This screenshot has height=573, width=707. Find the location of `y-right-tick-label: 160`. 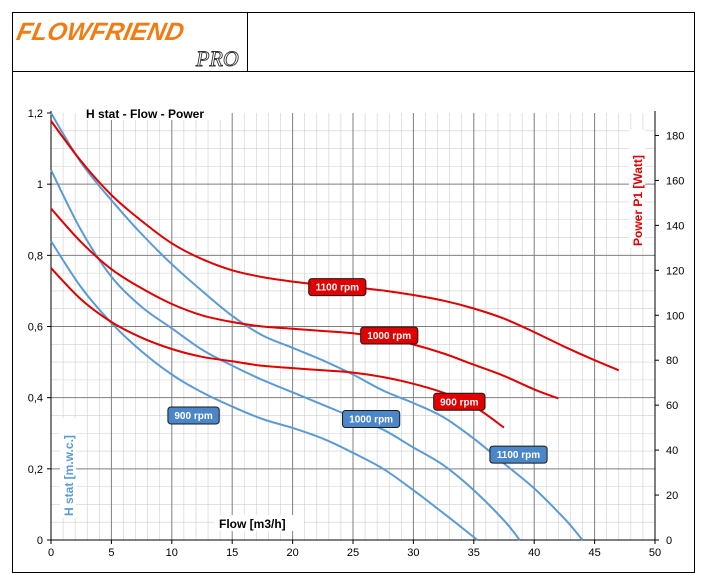

y-right-tick-label: 160 is located at coordinates (675, 181).